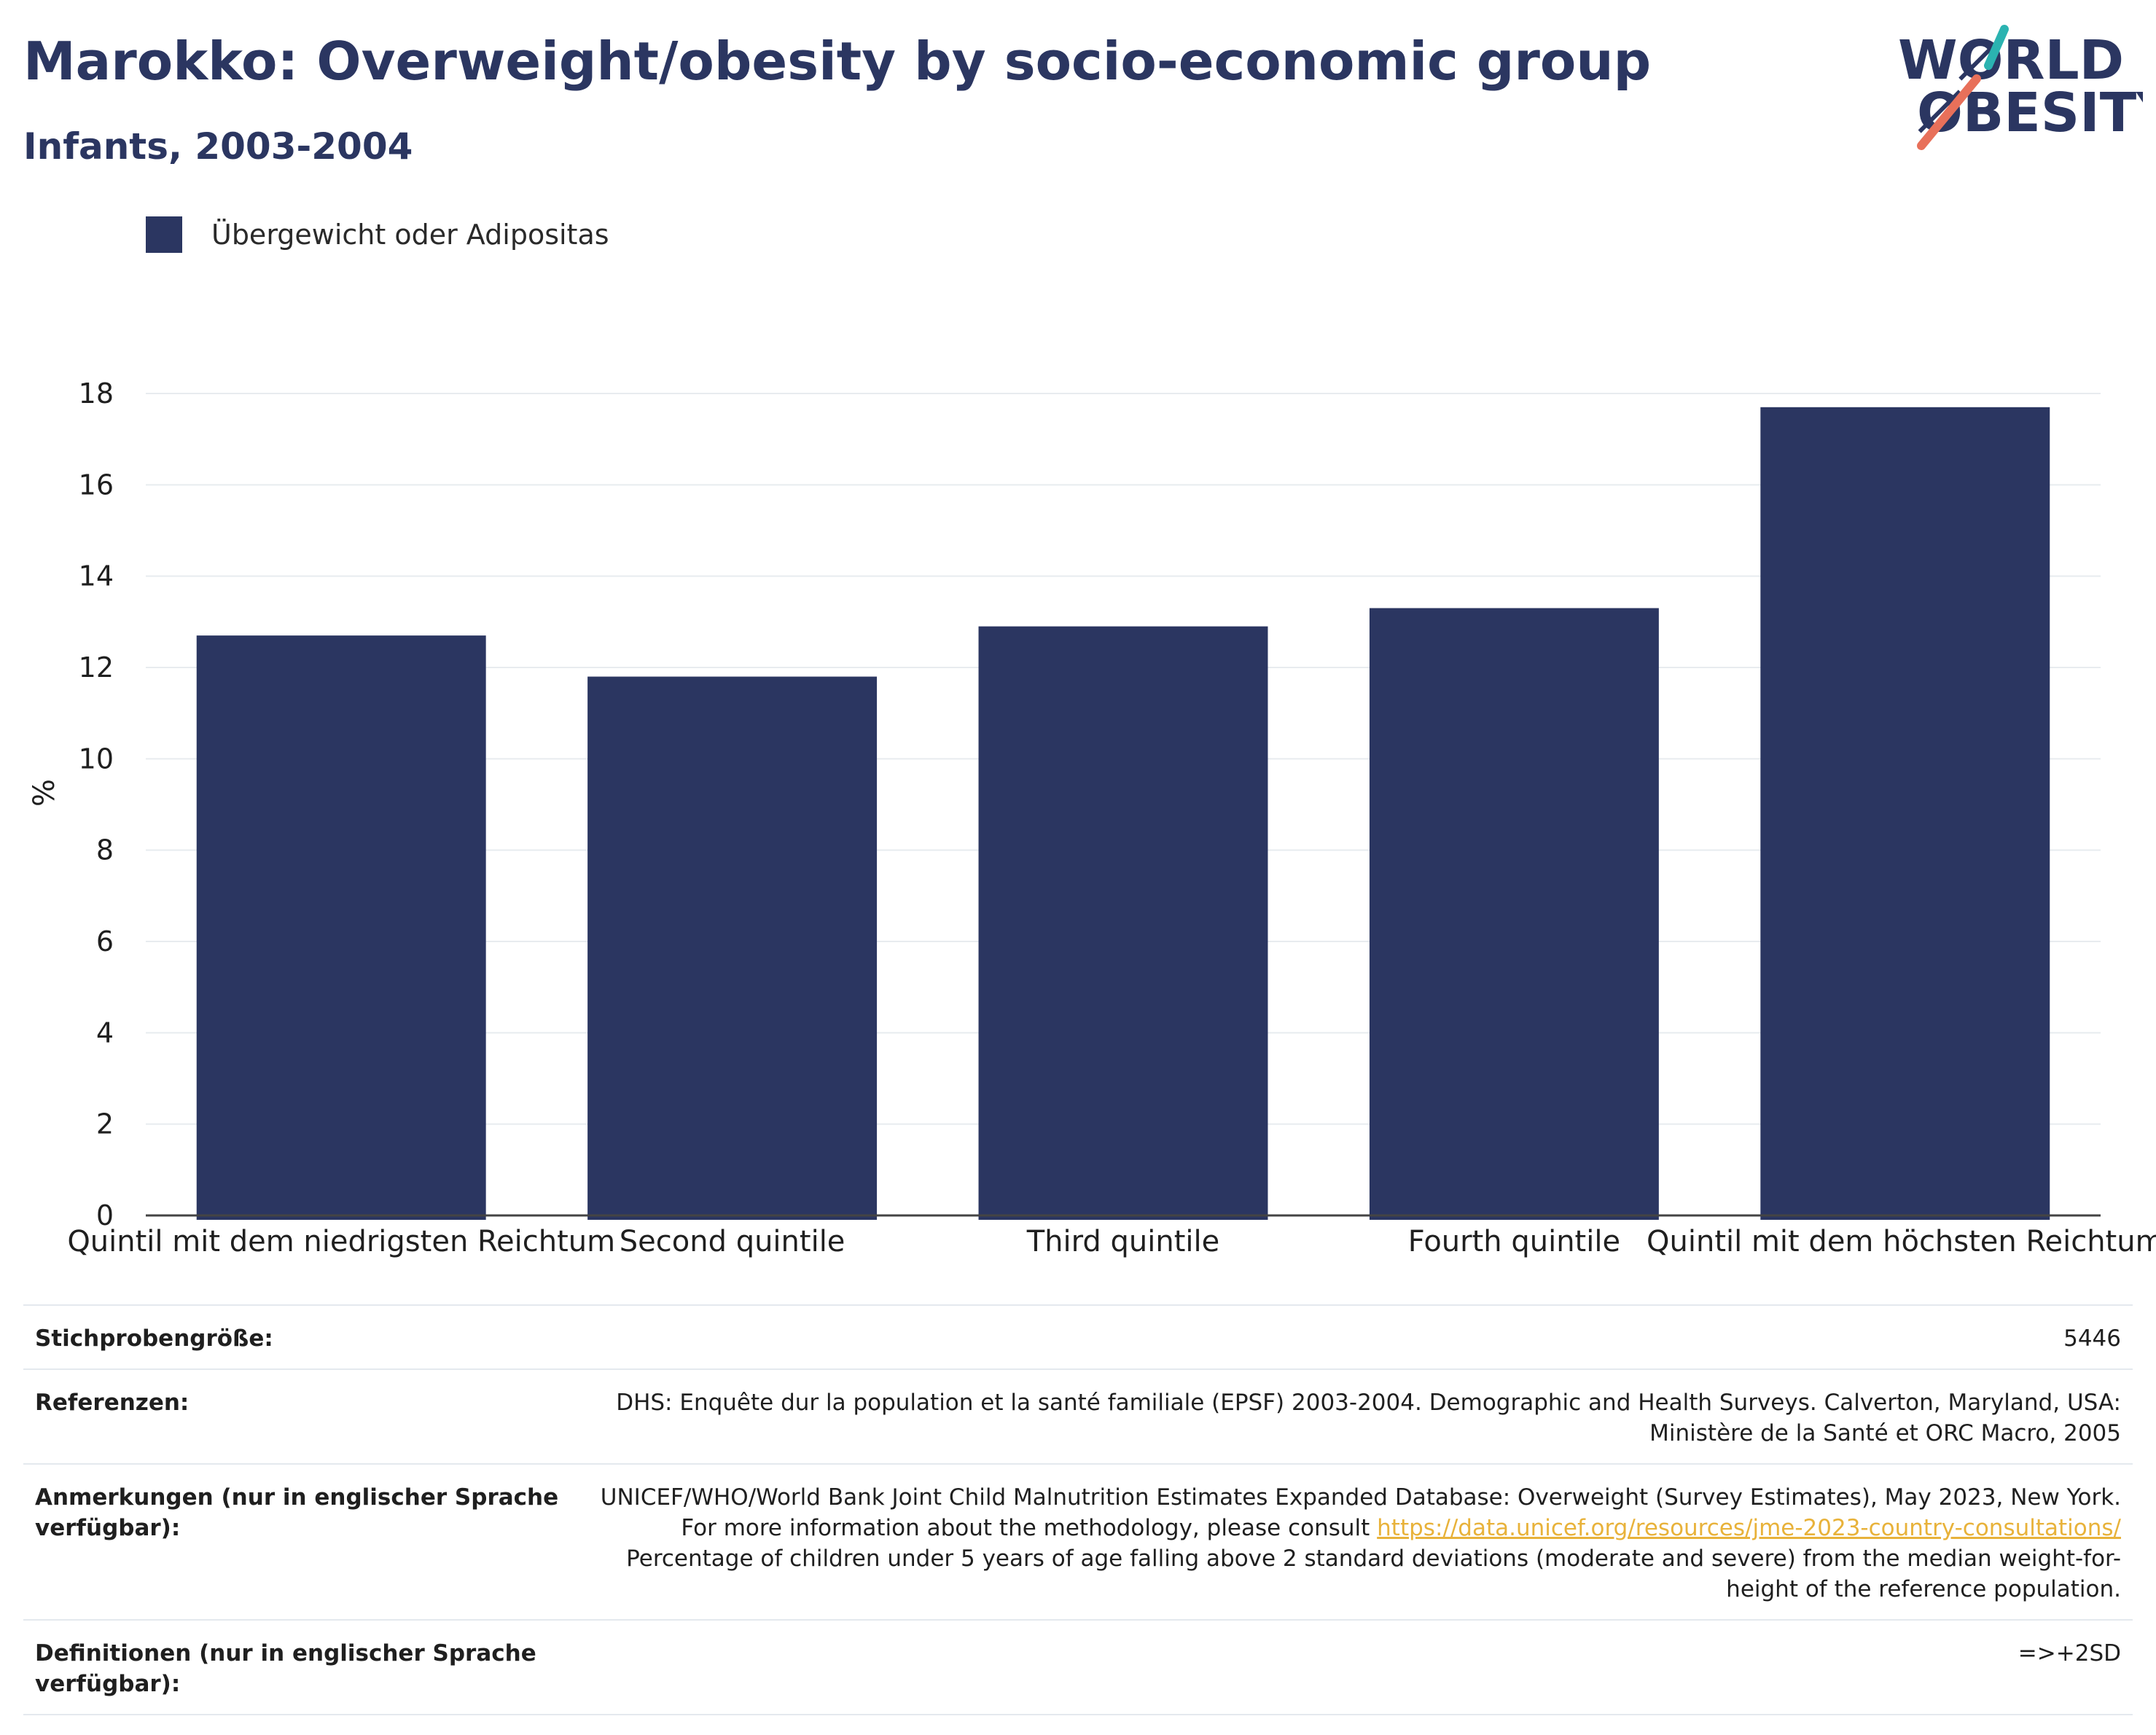  I want to click on chart-legend: Übergewicht oder Adipositas, so click(377, 235).